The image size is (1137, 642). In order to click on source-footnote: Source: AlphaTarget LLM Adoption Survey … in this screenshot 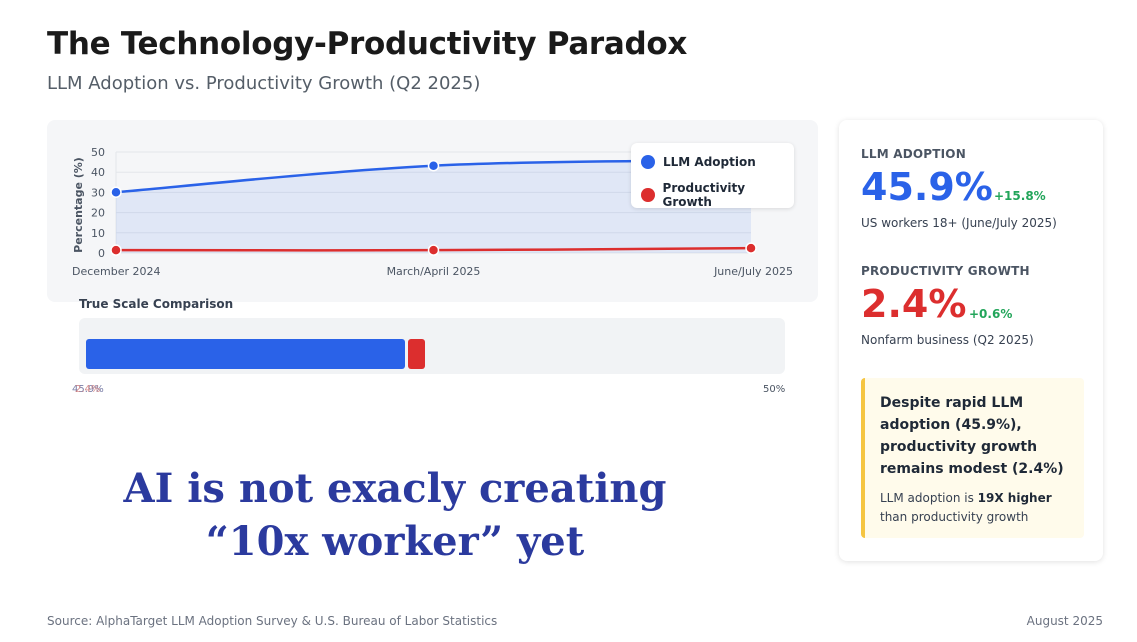, I will do `click(272, 621)`.